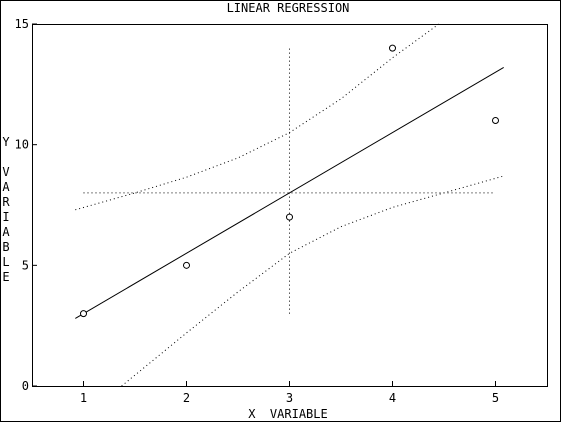  What do you see at coordinates (25, 265) in the screenshot?
I see `y-tick-label: 5` at bounding box center [25, 265].